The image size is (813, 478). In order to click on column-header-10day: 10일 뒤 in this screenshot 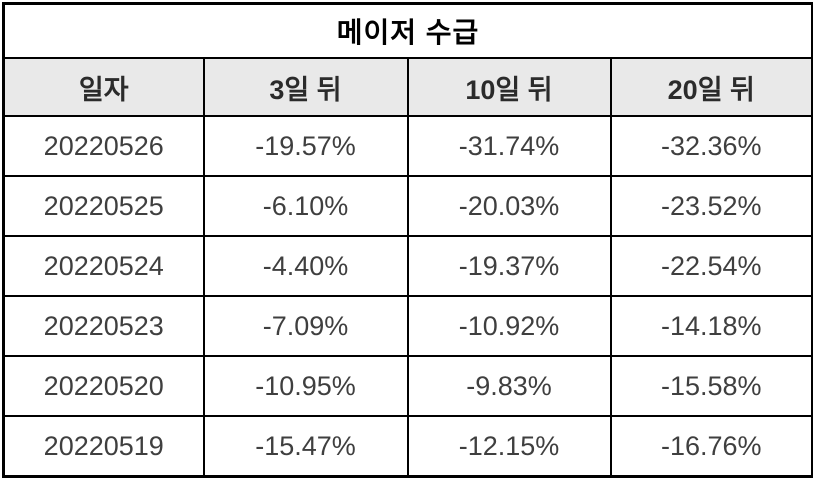, I will do `click(509, 87)`.